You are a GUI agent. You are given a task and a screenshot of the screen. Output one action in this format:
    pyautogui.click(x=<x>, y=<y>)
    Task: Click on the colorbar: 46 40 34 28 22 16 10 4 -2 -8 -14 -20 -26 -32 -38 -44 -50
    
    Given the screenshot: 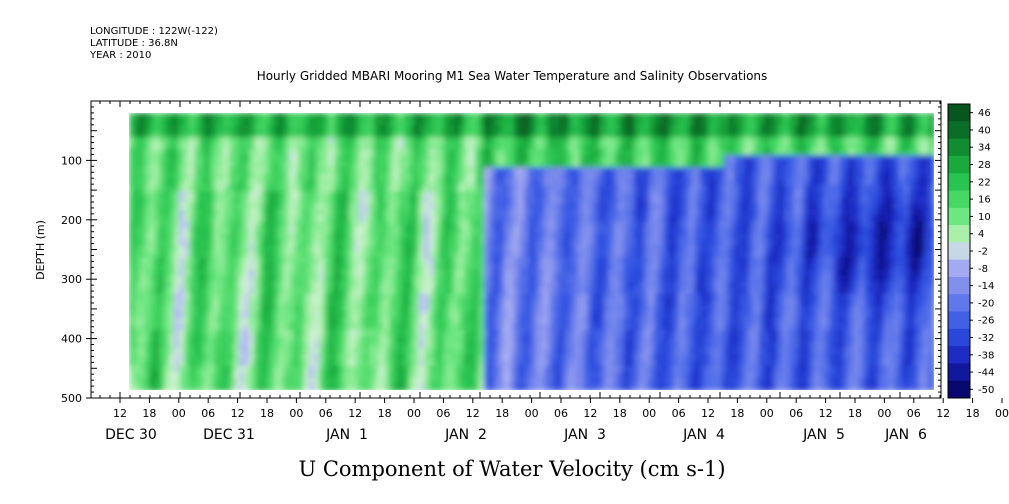 What is the action you would take?
    pyautogui.click(x=970, y=251)
    